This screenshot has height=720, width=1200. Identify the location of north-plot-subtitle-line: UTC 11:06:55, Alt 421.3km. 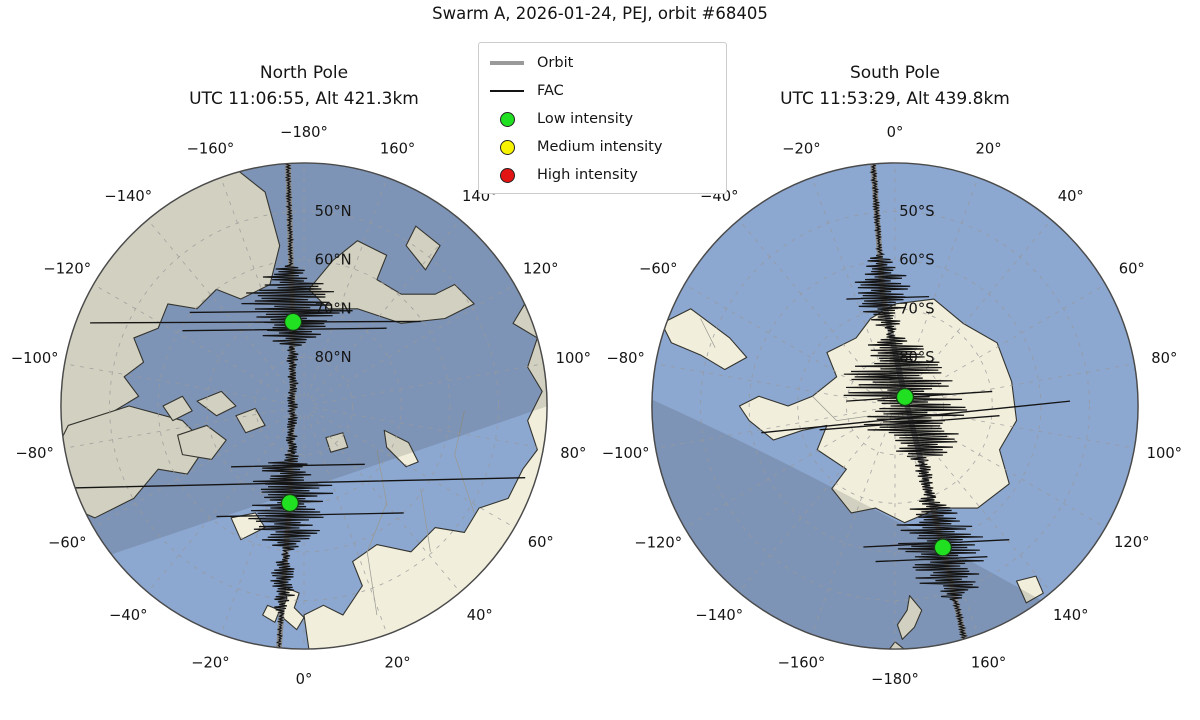
(304, 99).